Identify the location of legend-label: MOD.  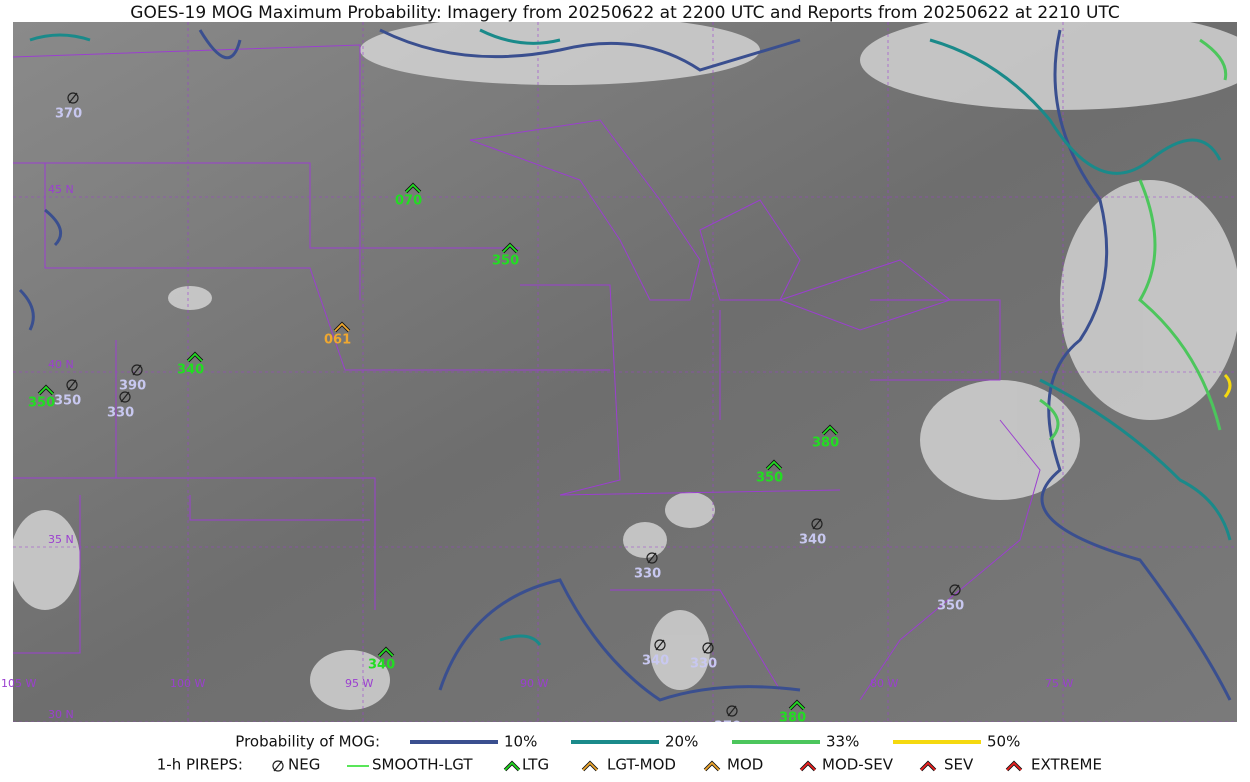
(745, 765).